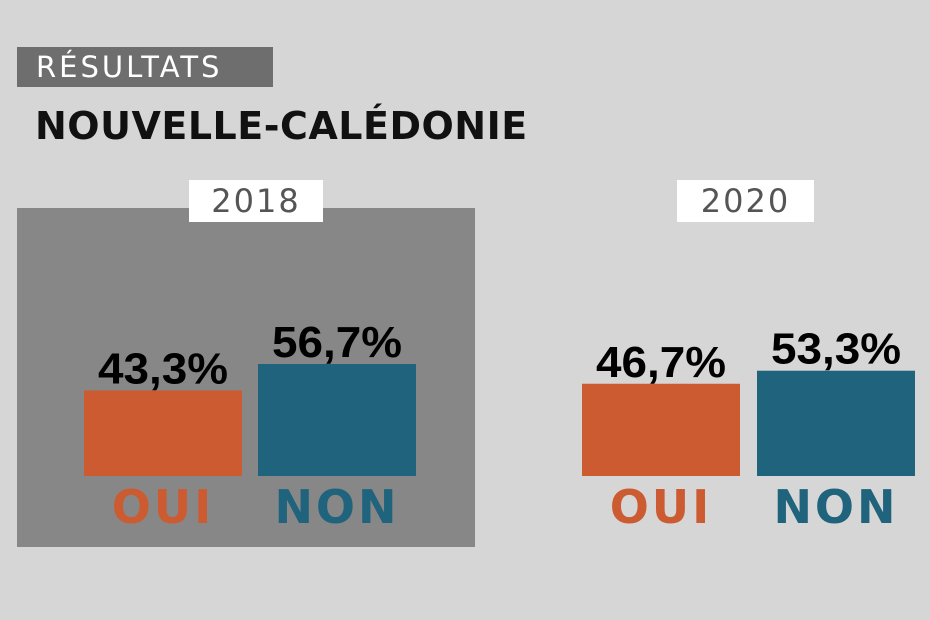 The image size is (930, 620). What do you see at coordinates (337, 420) in the screenshot?
I see `bar-2018-non` at bounding box center [337, 420].